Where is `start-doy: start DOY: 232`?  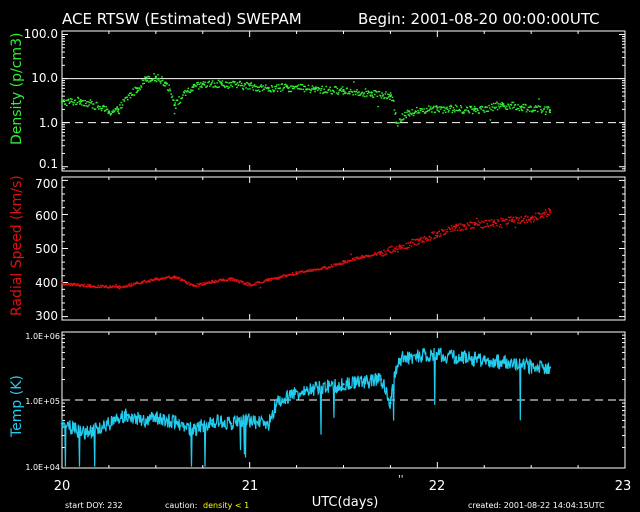 start-doy: start DOY: 232 is located at coordinates (94, 505).